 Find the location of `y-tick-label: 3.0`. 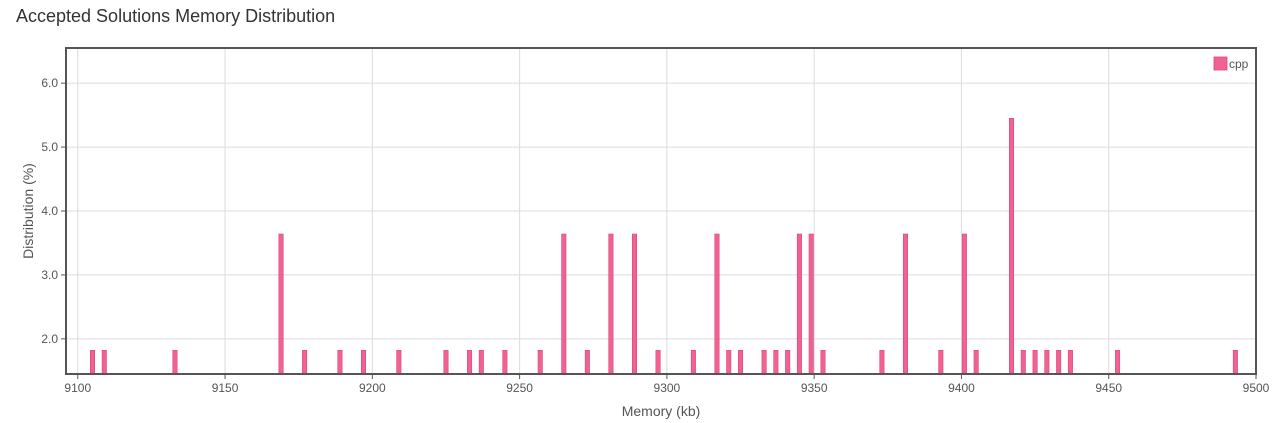

y-tick-label: 3.0 is located at coordinates (49, 275).